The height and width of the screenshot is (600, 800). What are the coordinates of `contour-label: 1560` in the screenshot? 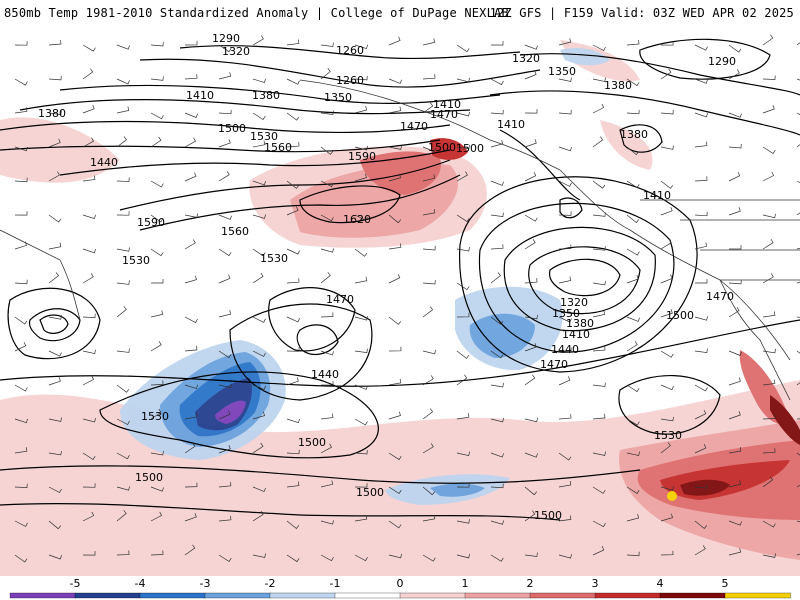 It's located at (235, 231).